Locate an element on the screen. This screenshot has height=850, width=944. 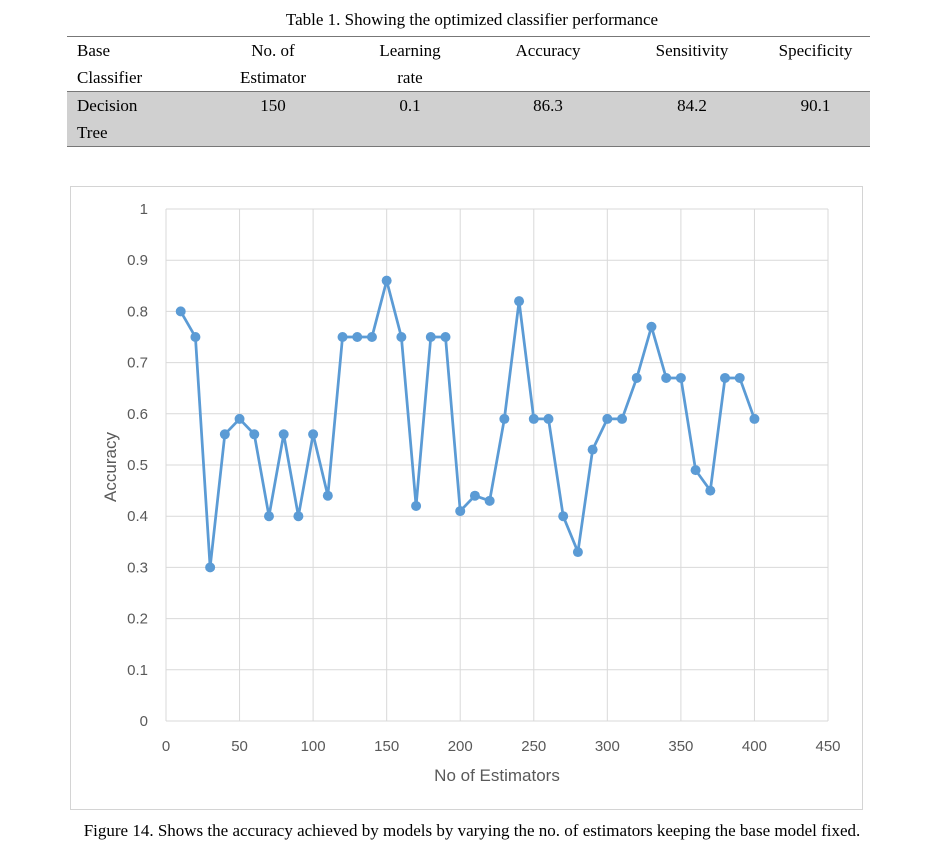
y-tick-label: 0.8 is located at coordinates (137, 311).